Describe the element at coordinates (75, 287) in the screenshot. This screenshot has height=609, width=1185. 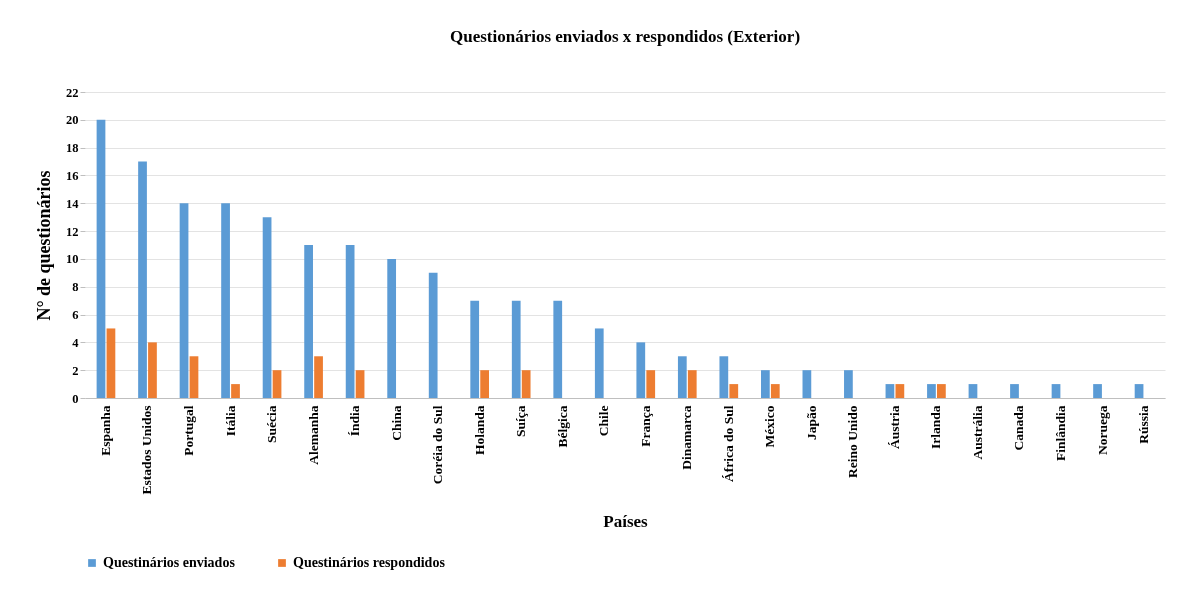
I see `y-tick-label: 8` at that location.